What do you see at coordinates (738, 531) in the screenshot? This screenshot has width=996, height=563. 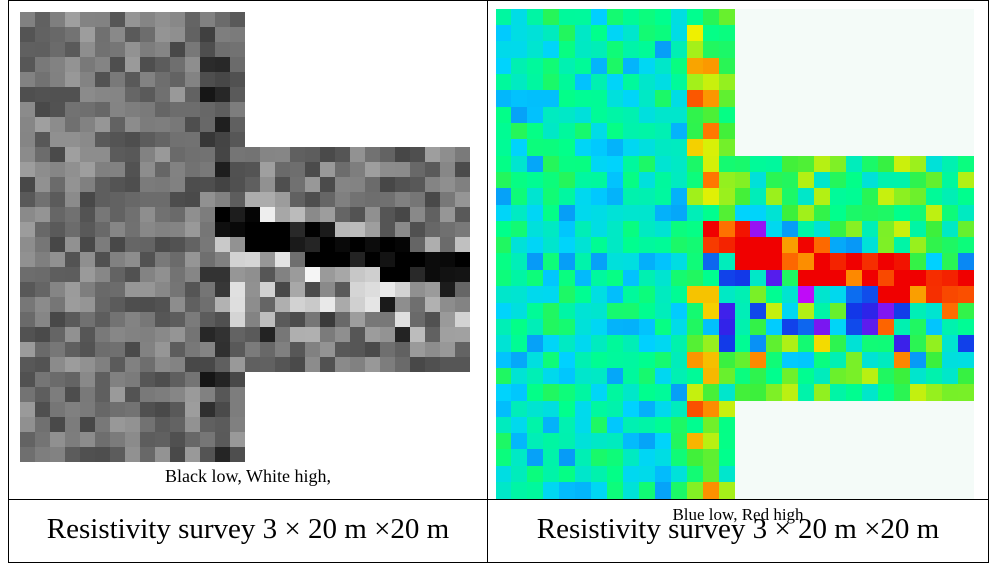 I see `right-caption: Resistivity survey 3 × 20 m ×20 m` at bounding box center [738, 531].